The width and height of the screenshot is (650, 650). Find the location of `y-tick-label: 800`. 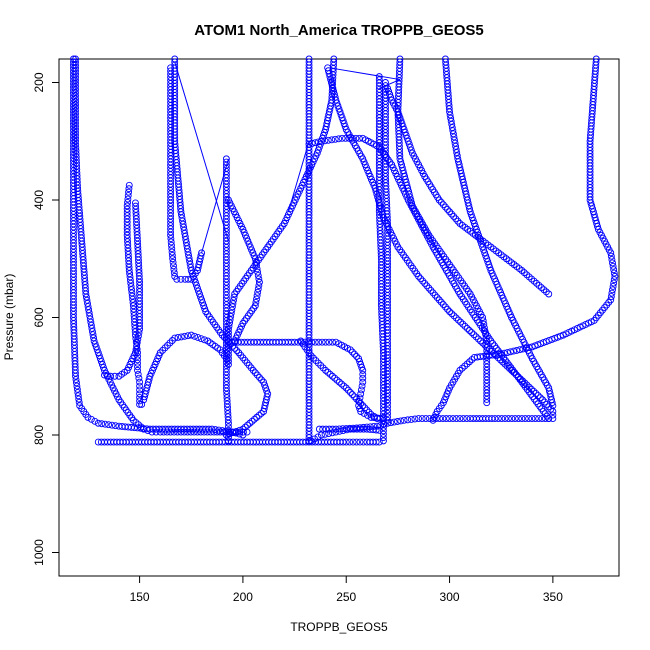

y-tick-label: 800 is located at coordinates (39, 435).